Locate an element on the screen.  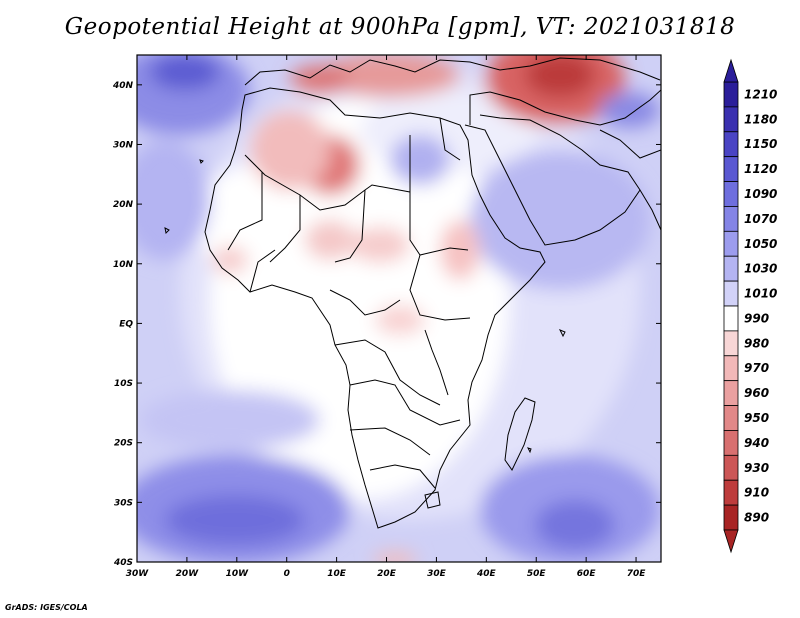
colorbar-label: 990 is located at coordinates (756, 318).